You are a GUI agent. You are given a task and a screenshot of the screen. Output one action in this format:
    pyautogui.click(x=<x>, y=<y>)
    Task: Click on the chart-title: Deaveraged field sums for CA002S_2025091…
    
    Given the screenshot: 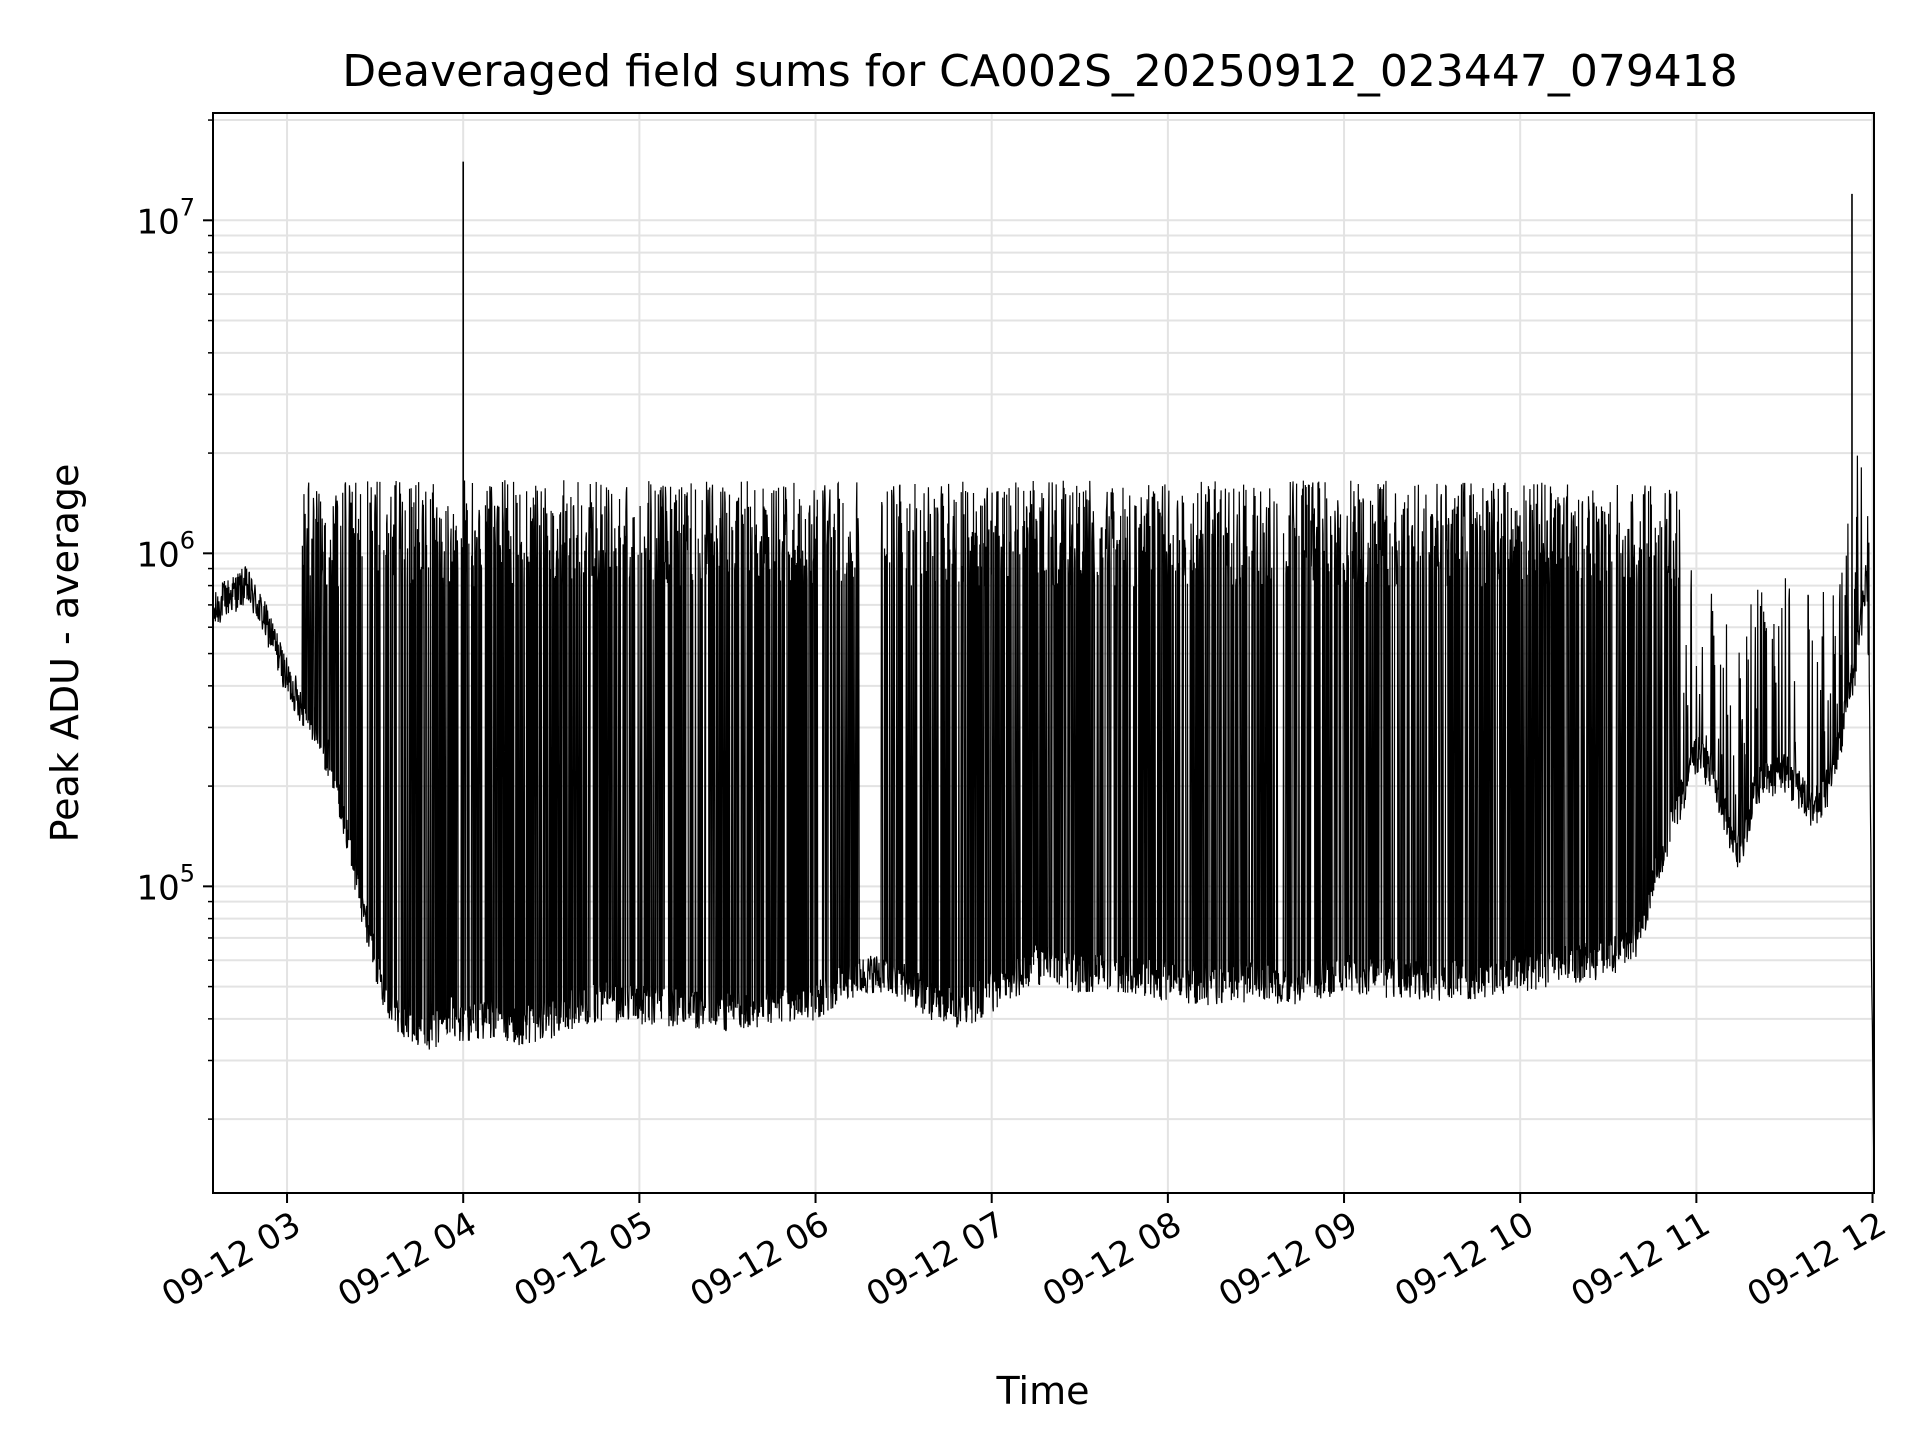 What is the action you would take?
    pyautogui.click(x=1040, y=71)
    